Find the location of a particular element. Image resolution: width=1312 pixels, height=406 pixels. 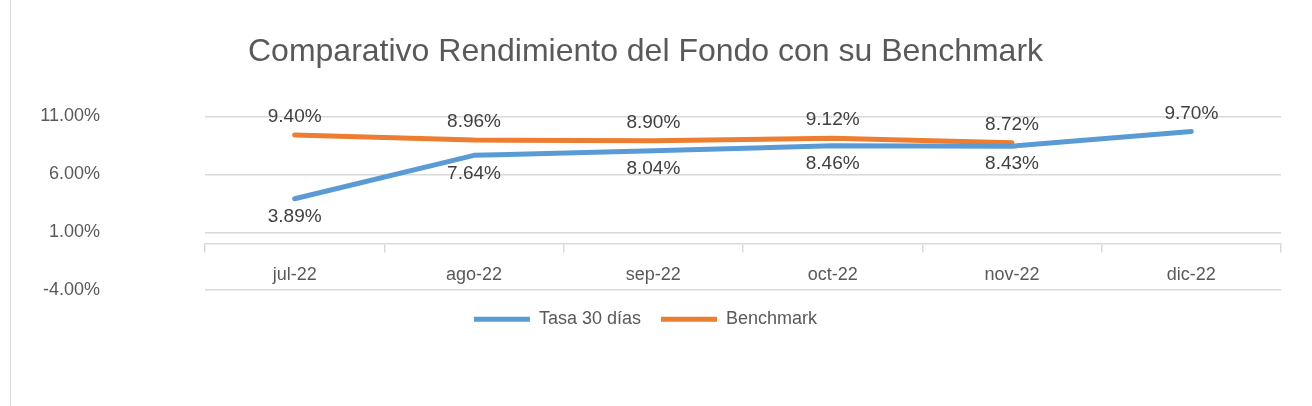

data-label: 7.64% is located at coordinates (474, 172).